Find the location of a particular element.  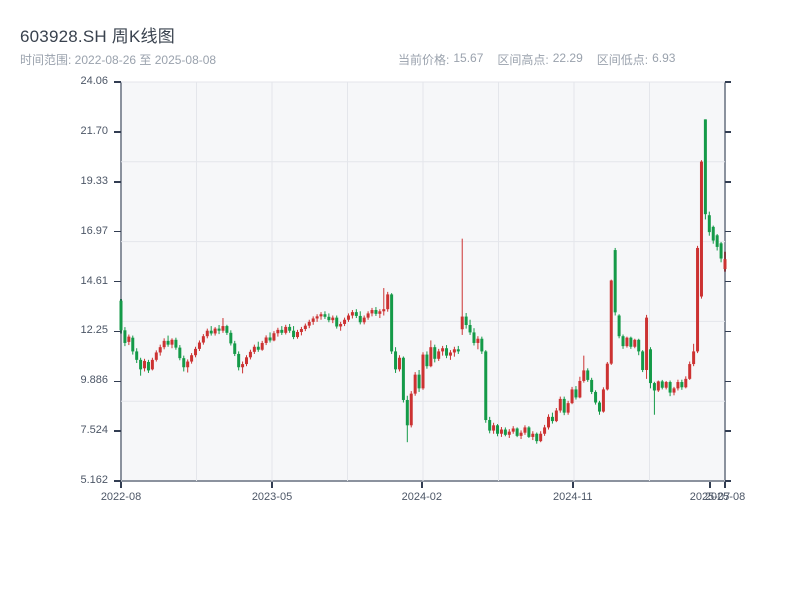

date-range-subtitle: 时间范围: 2022-08-26 至 2025-08-08 is located at coordinates (118, 60).